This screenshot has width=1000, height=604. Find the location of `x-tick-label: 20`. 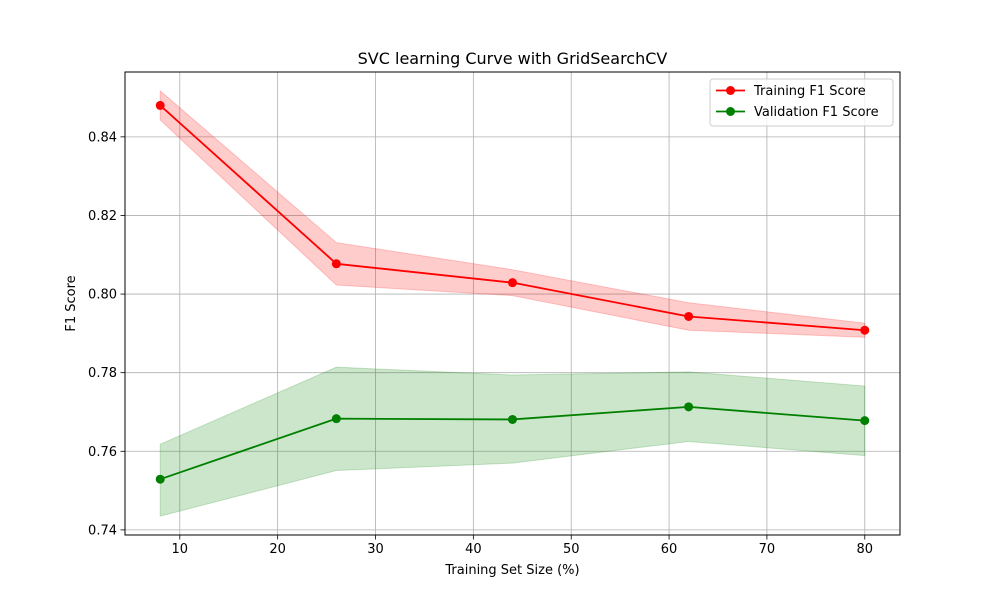

x-tick-label: 20 is located at coordinates (277, 549).